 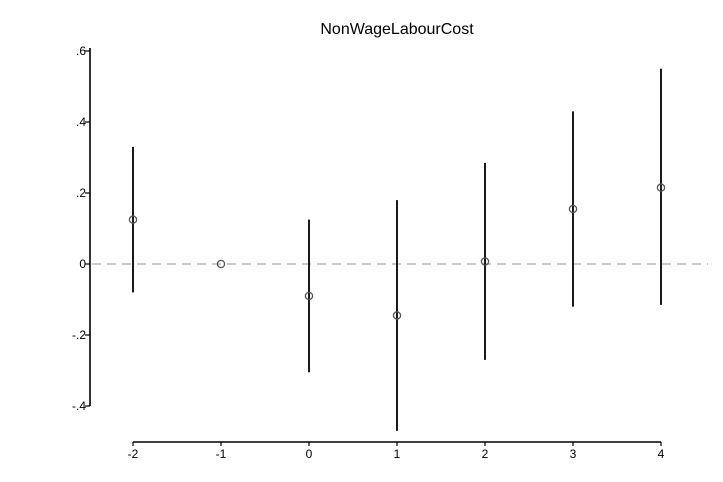 I want to click on x-tick-label: 2, so click(x=485, y=454).